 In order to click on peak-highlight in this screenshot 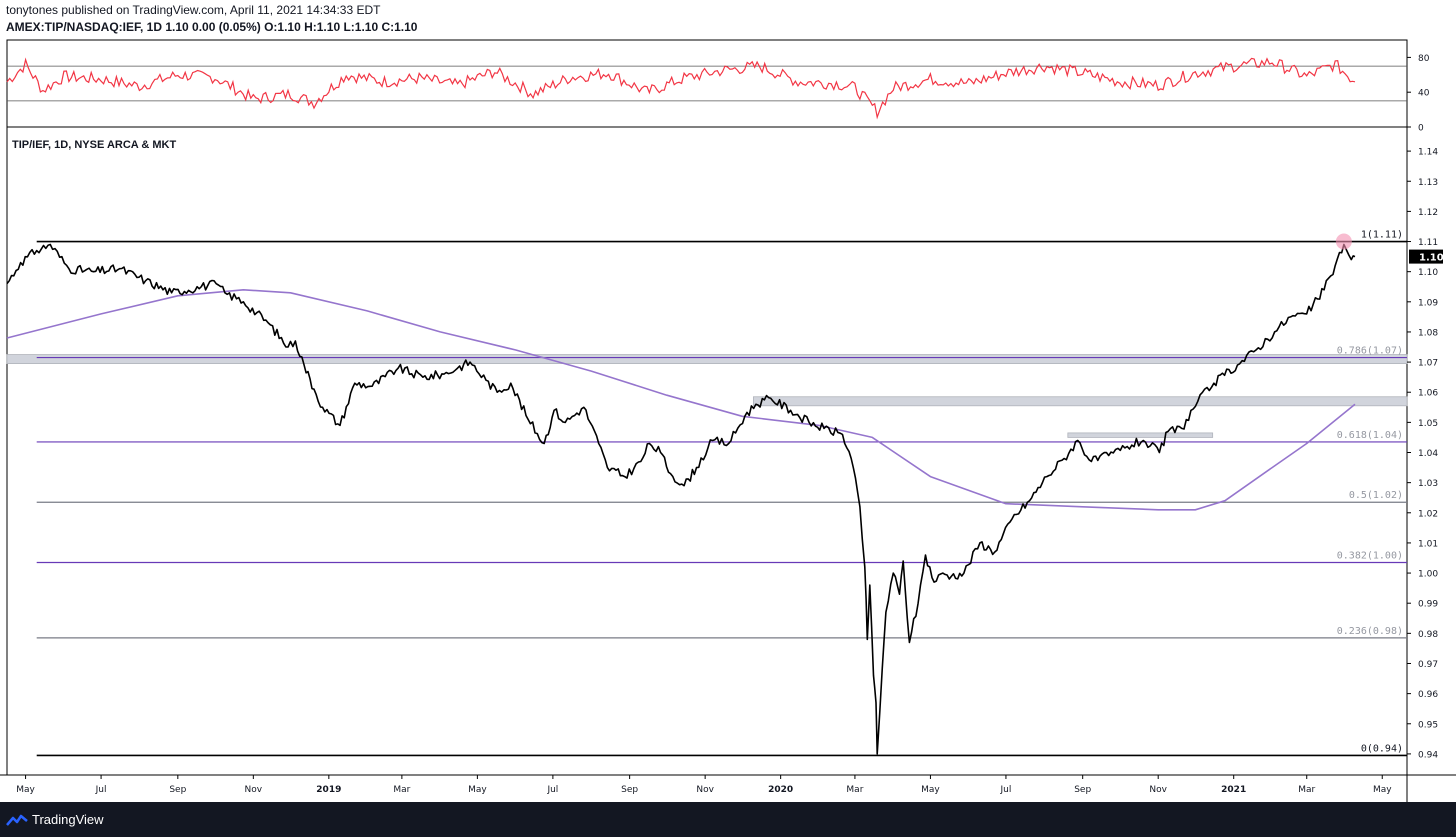, I will do `click(1343, 241)`.